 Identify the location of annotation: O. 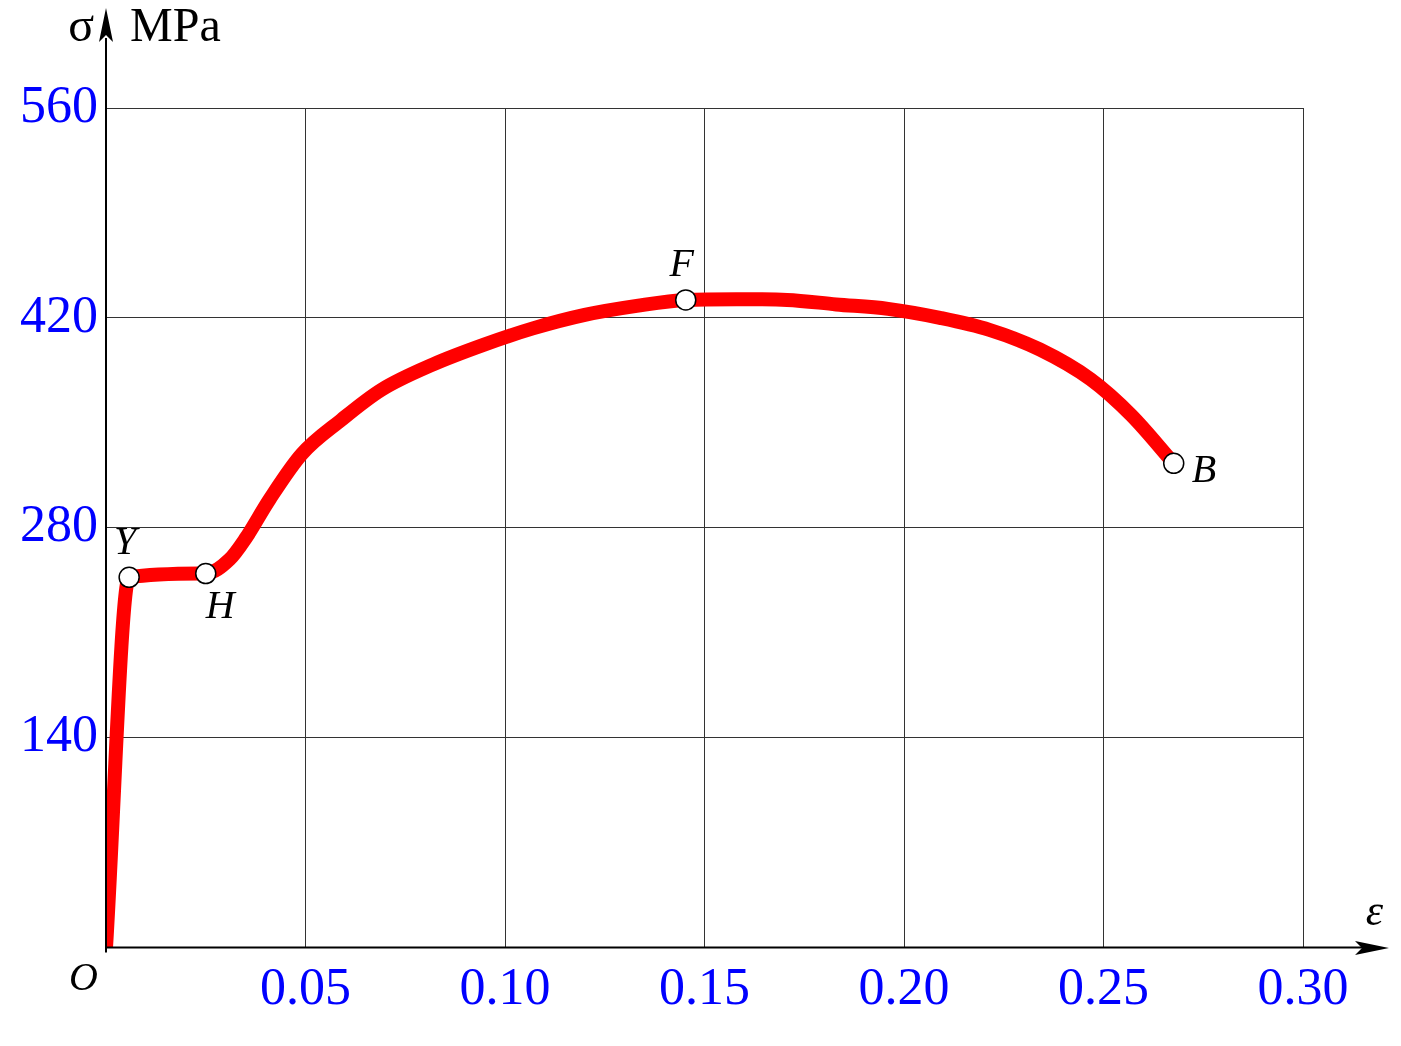
(83, 977).